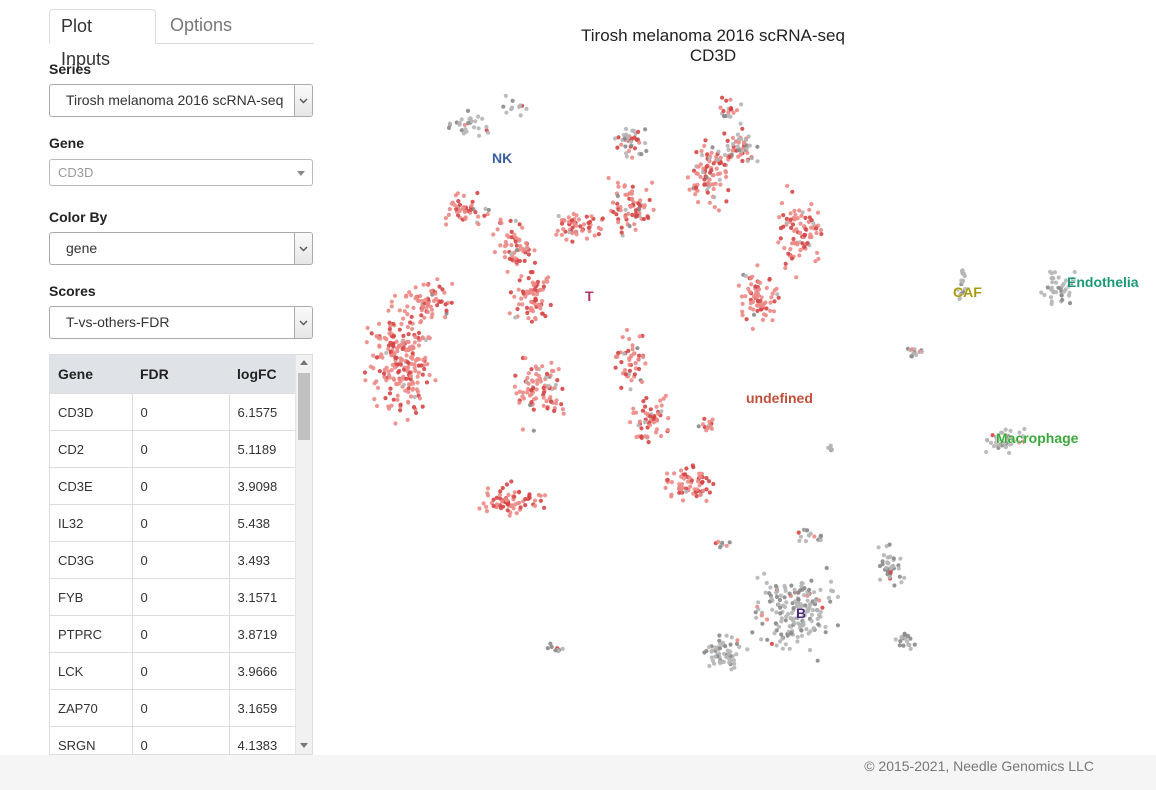 This screenshot has width=1156, height=790. Describe the element at coordinates (91, 634) in the screenshot. I see `cell-gene: PTPRC` at that location.